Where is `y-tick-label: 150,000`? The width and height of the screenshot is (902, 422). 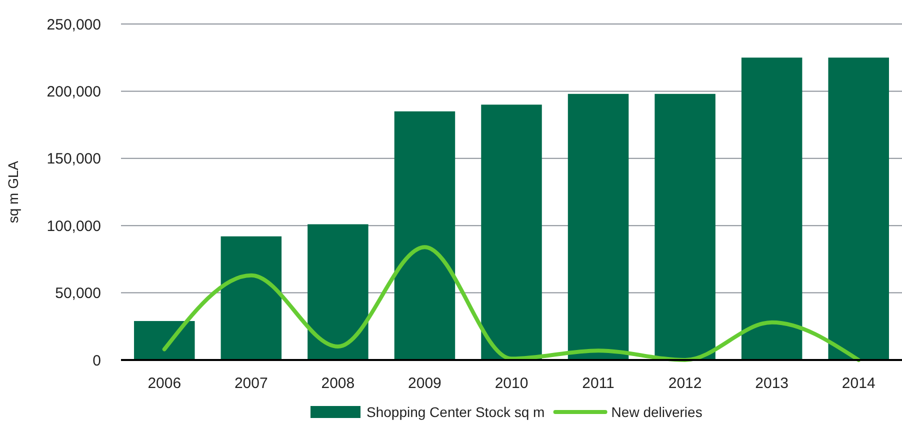
y-tick-label: 150,000 is located at coordinates (73, 159).